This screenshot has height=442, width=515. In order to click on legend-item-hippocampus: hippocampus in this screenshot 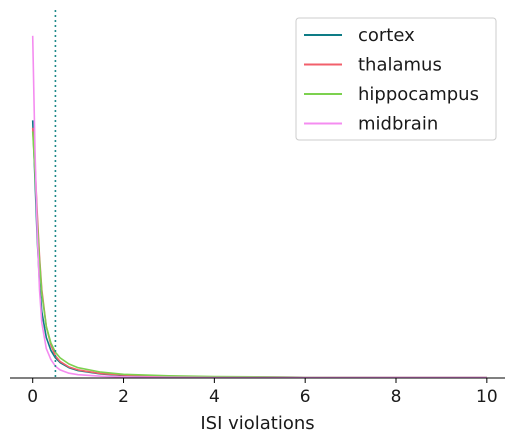, I will do `click(391, 94)`.